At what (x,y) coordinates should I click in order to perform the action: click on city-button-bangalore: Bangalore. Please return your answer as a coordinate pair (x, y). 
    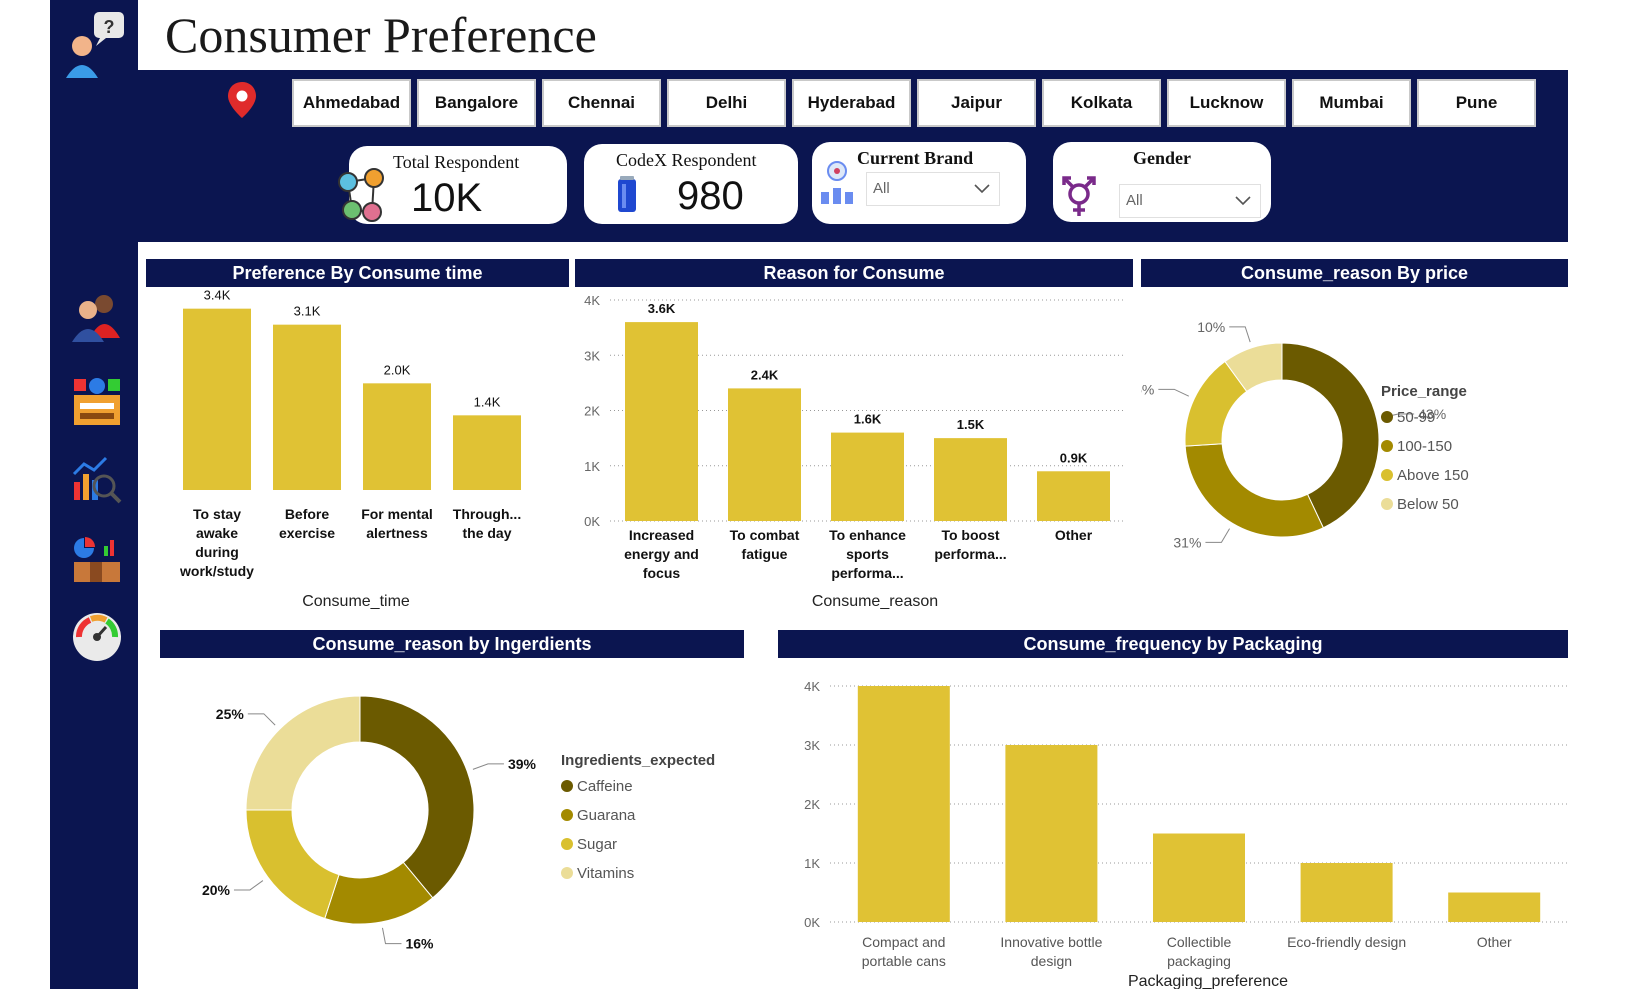
    Looking at the image, I should click on (476, 103).